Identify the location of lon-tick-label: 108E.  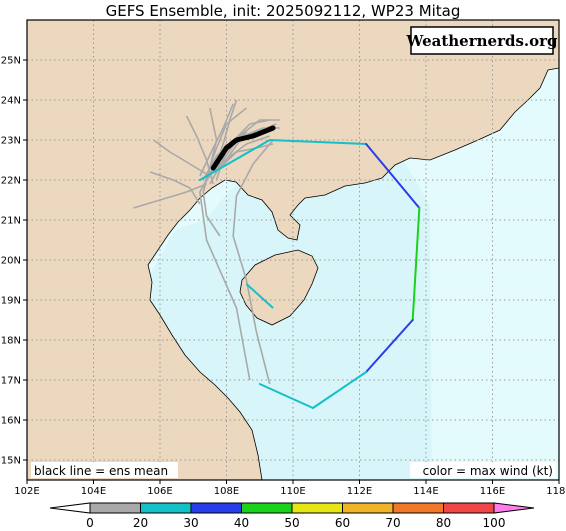
(226, 491).